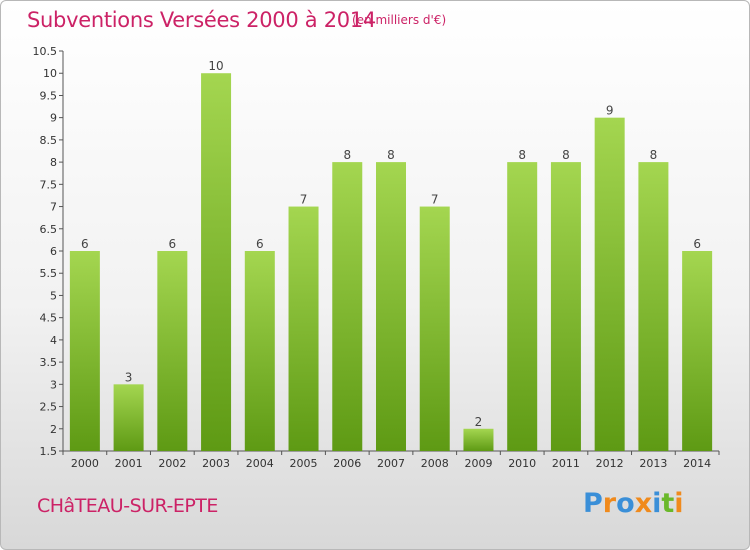 Image resolution: width=750 pixels, height=550 pixels. I want to click on y-tick-label: 9.5, so click(49, 95).